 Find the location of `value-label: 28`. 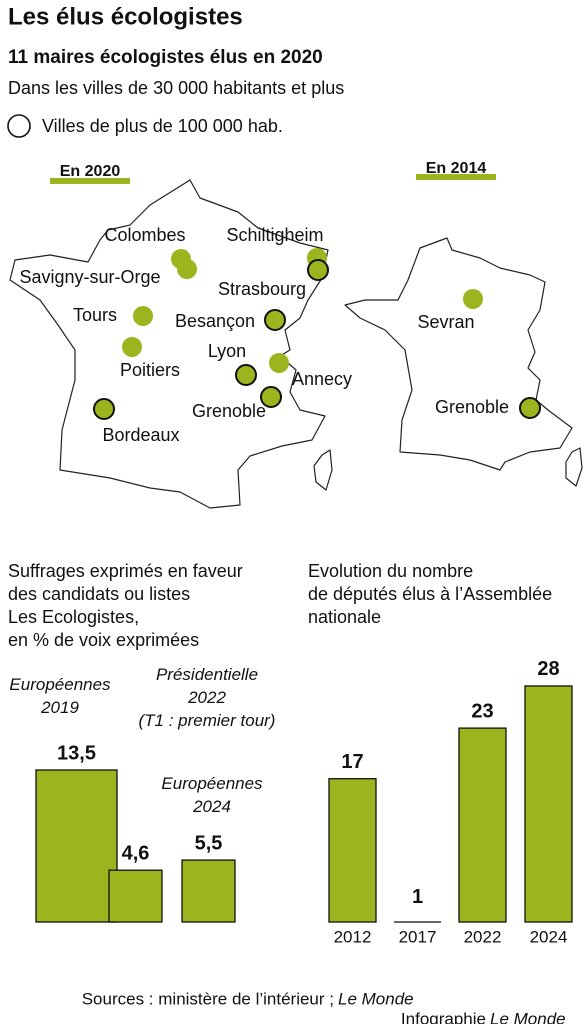

value-label: 28 is located at coordinates (548, 669).